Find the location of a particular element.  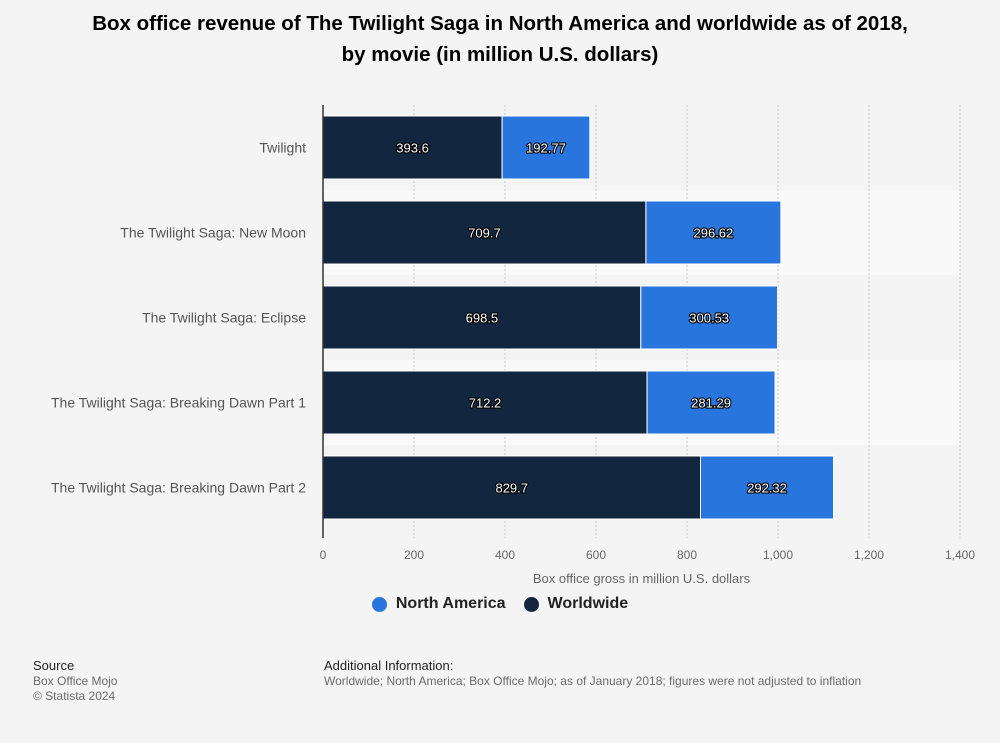

bar-north-america-the-twilight-saga-eclipse is located at coordinates (709, 317).